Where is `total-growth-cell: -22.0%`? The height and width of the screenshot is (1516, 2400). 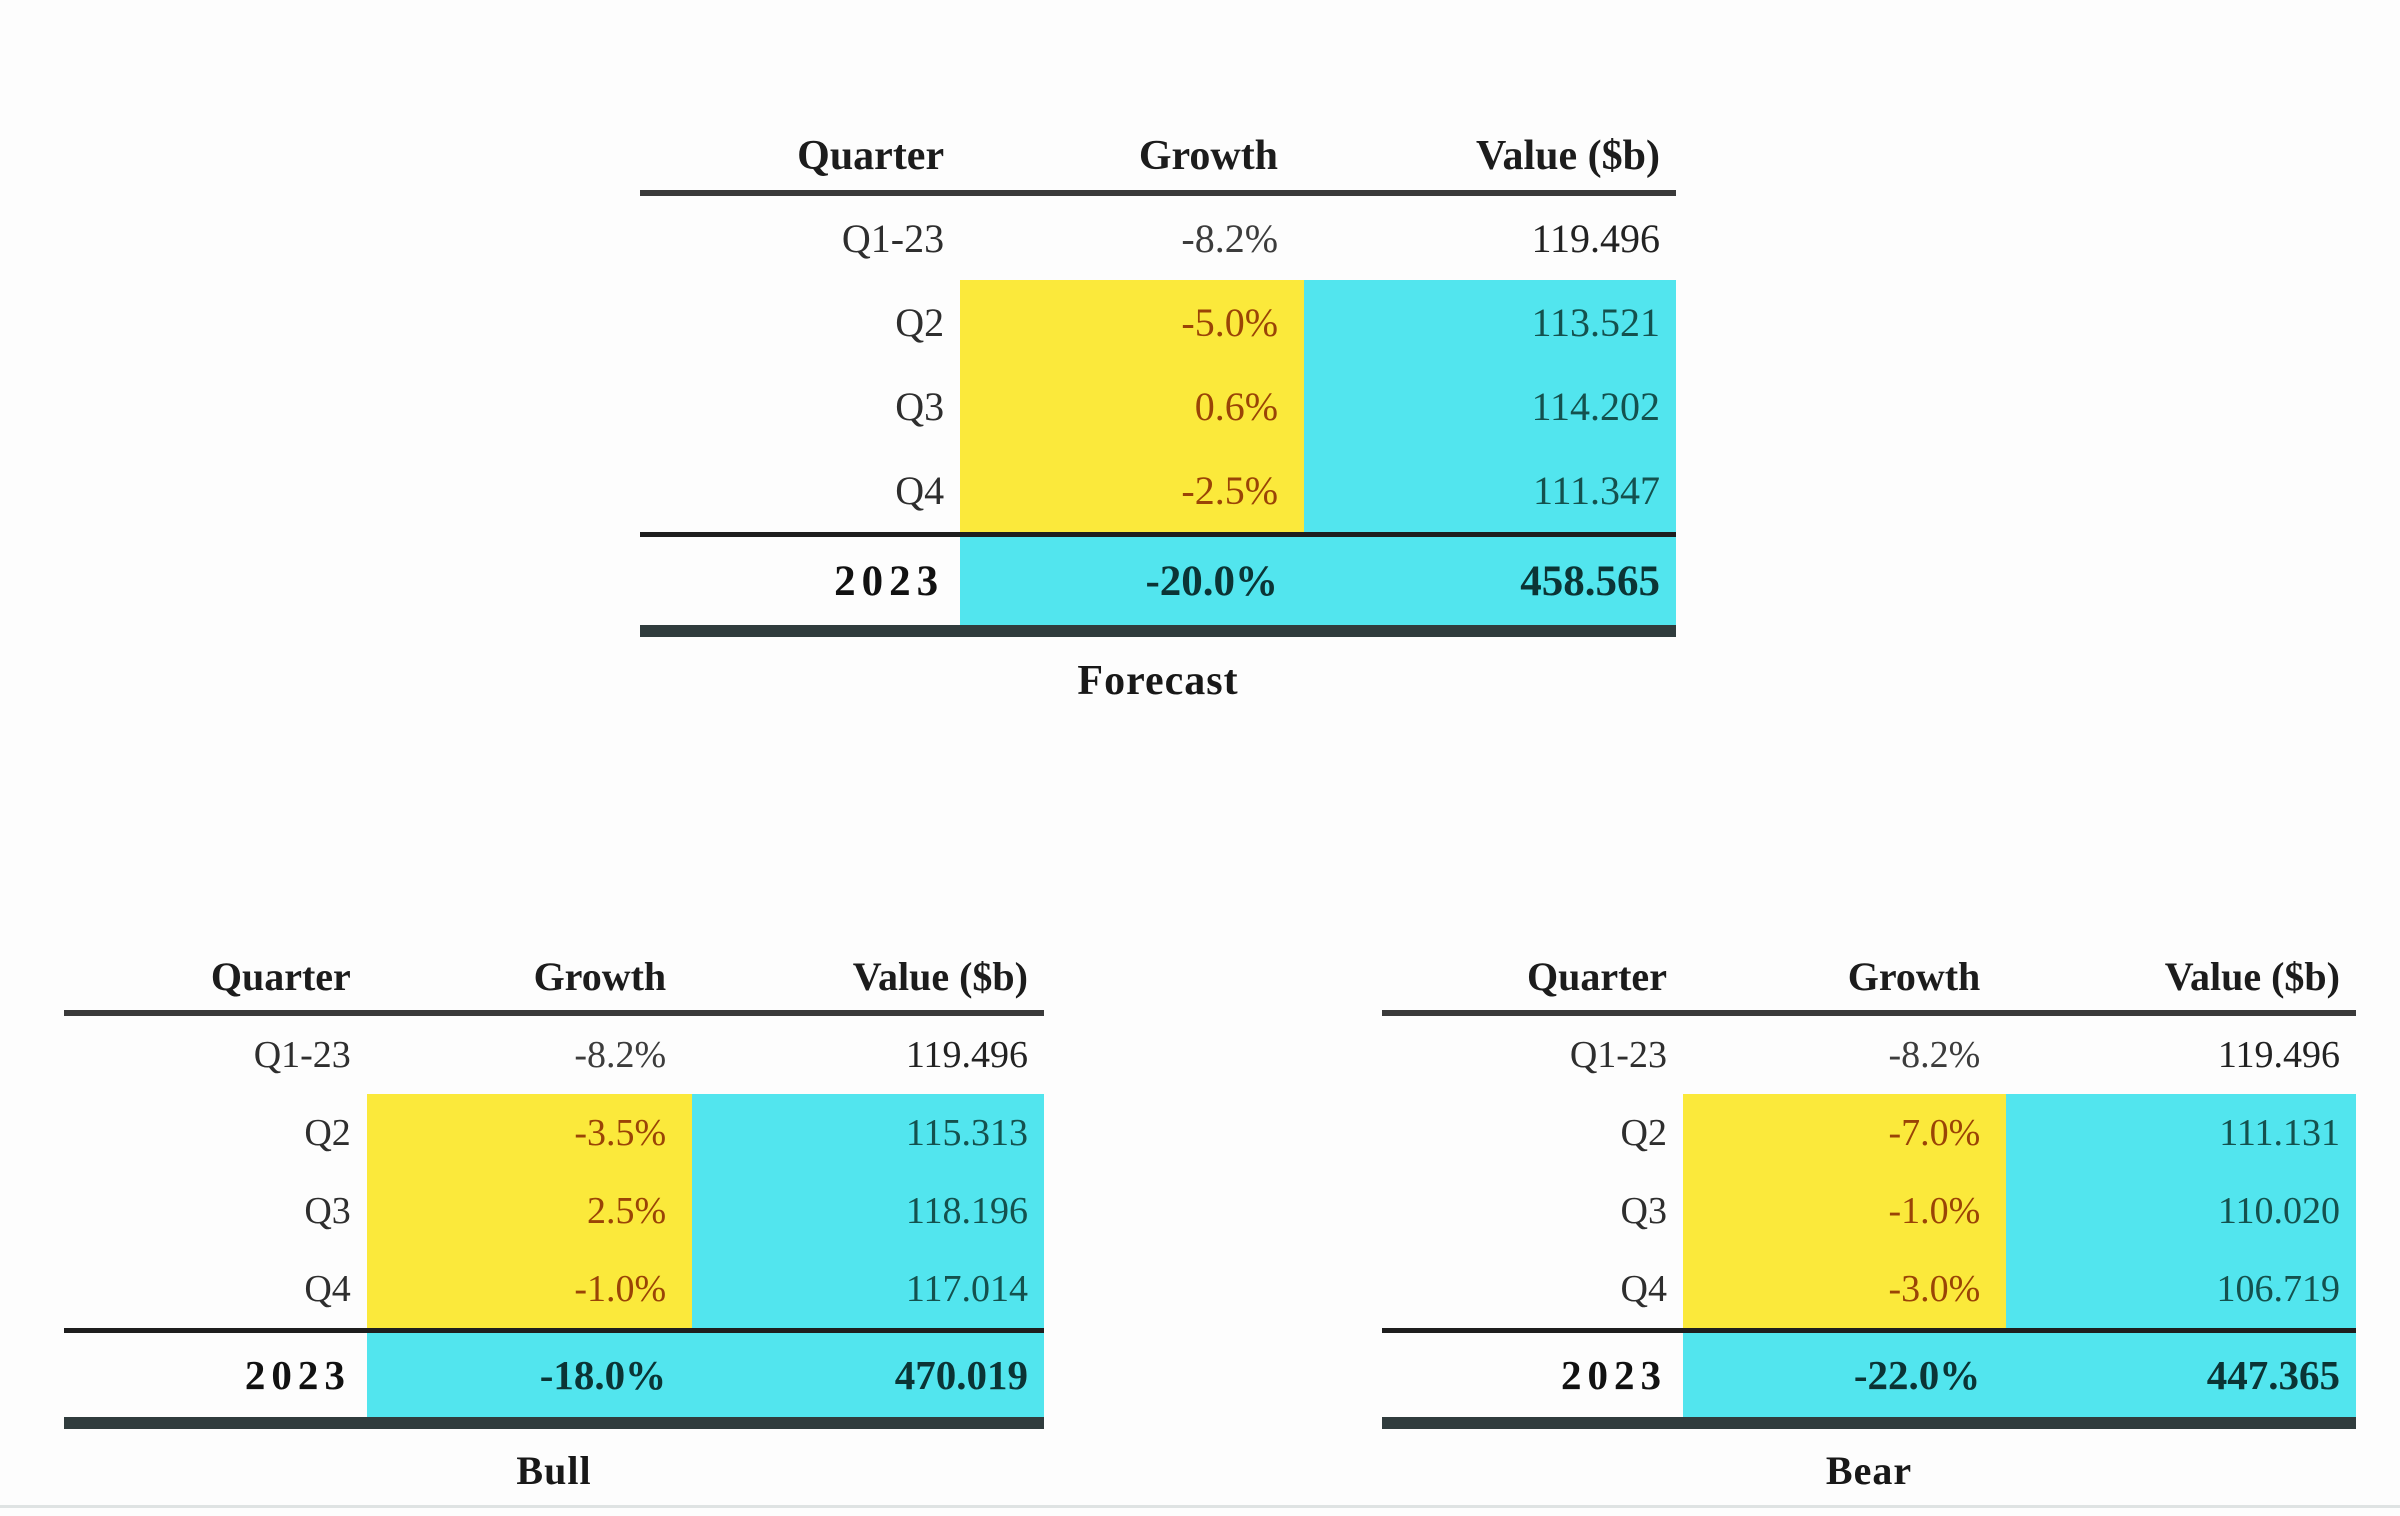 total-growth-cell: -22.0% is located at coordinates (1844, 1375).